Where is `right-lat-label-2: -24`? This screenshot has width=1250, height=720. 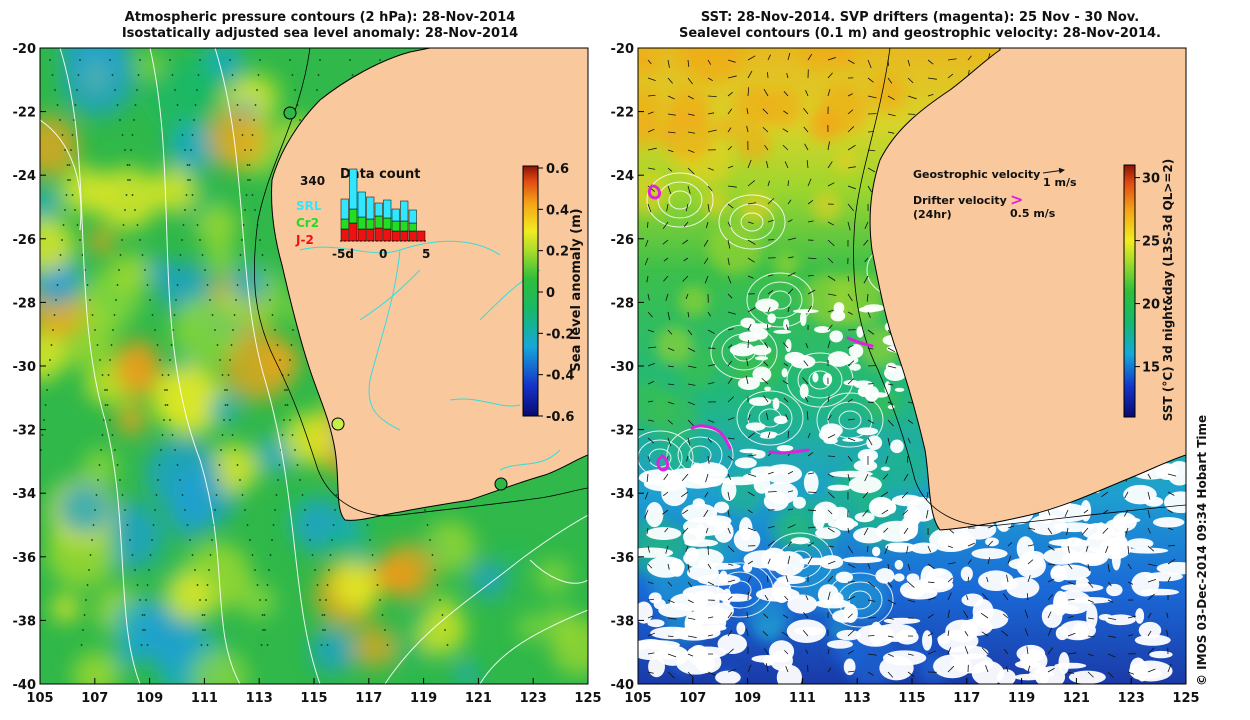 right-lat-label-2: -24 is located at coordinates (623, 176).